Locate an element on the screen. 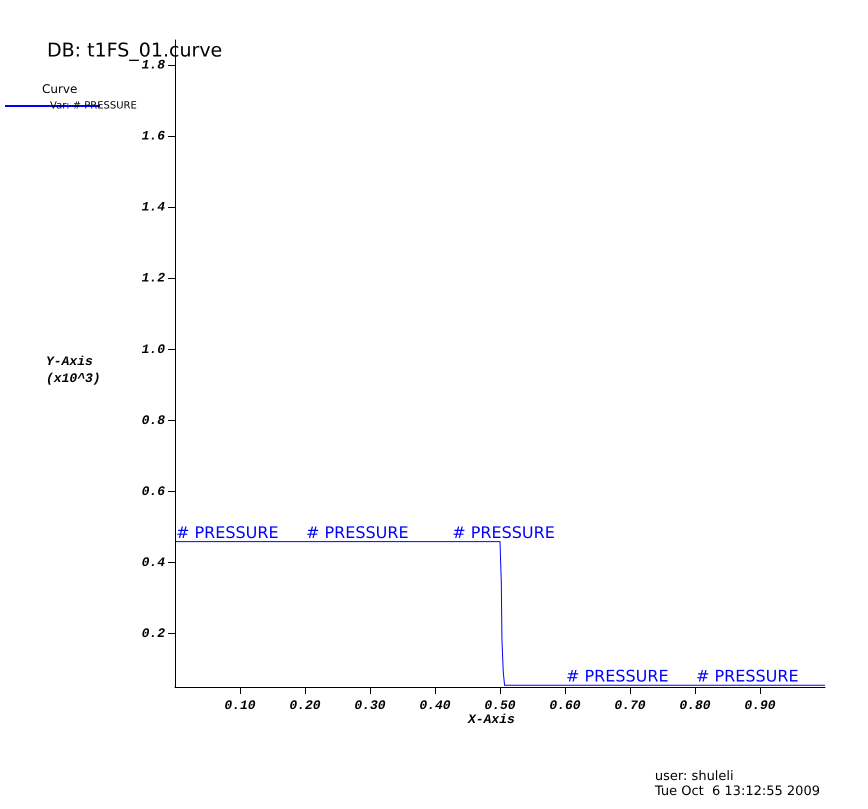 Image resolution: width=868 pixels, height=809 pixels. x-tick-label: 0.50 is located at coordinates (500, 705).